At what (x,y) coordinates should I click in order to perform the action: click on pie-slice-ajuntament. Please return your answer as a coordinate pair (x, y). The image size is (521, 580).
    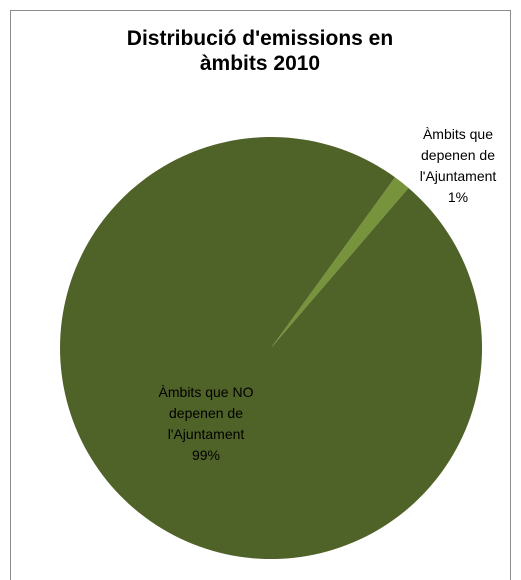
    Looking at the image, I should click on (340, 262).